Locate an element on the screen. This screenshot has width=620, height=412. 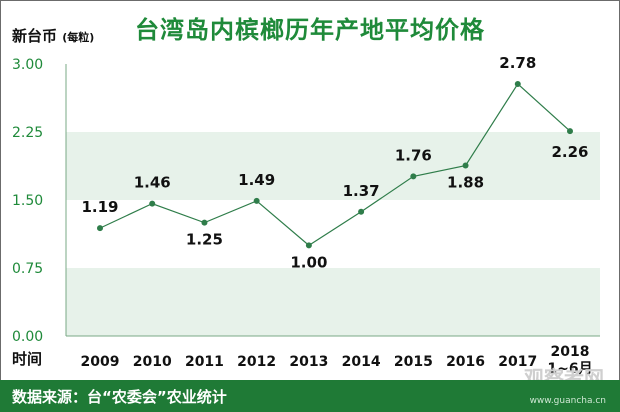
y-axis-label: 新台币 (每粒) is located at coordinates (53, 35).